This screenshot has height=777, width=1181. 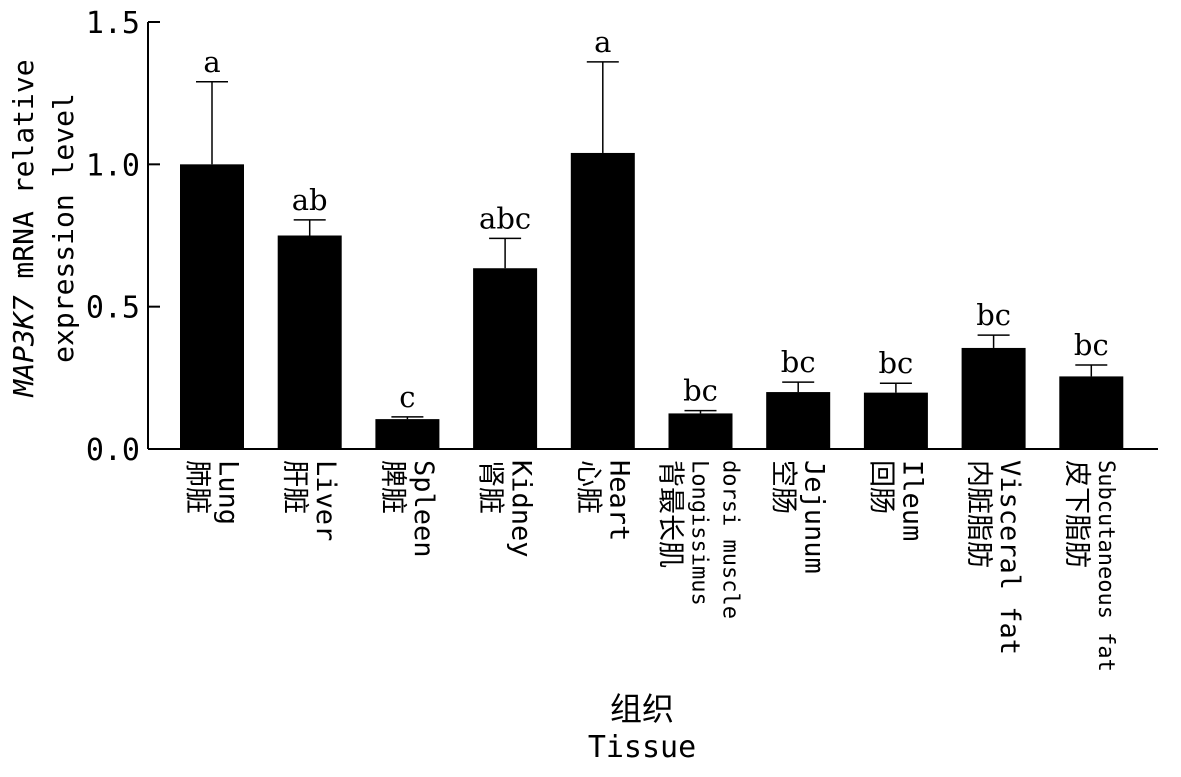 I want to click on x-tick-label-cn: 回肠, so click(x=880, y=487).